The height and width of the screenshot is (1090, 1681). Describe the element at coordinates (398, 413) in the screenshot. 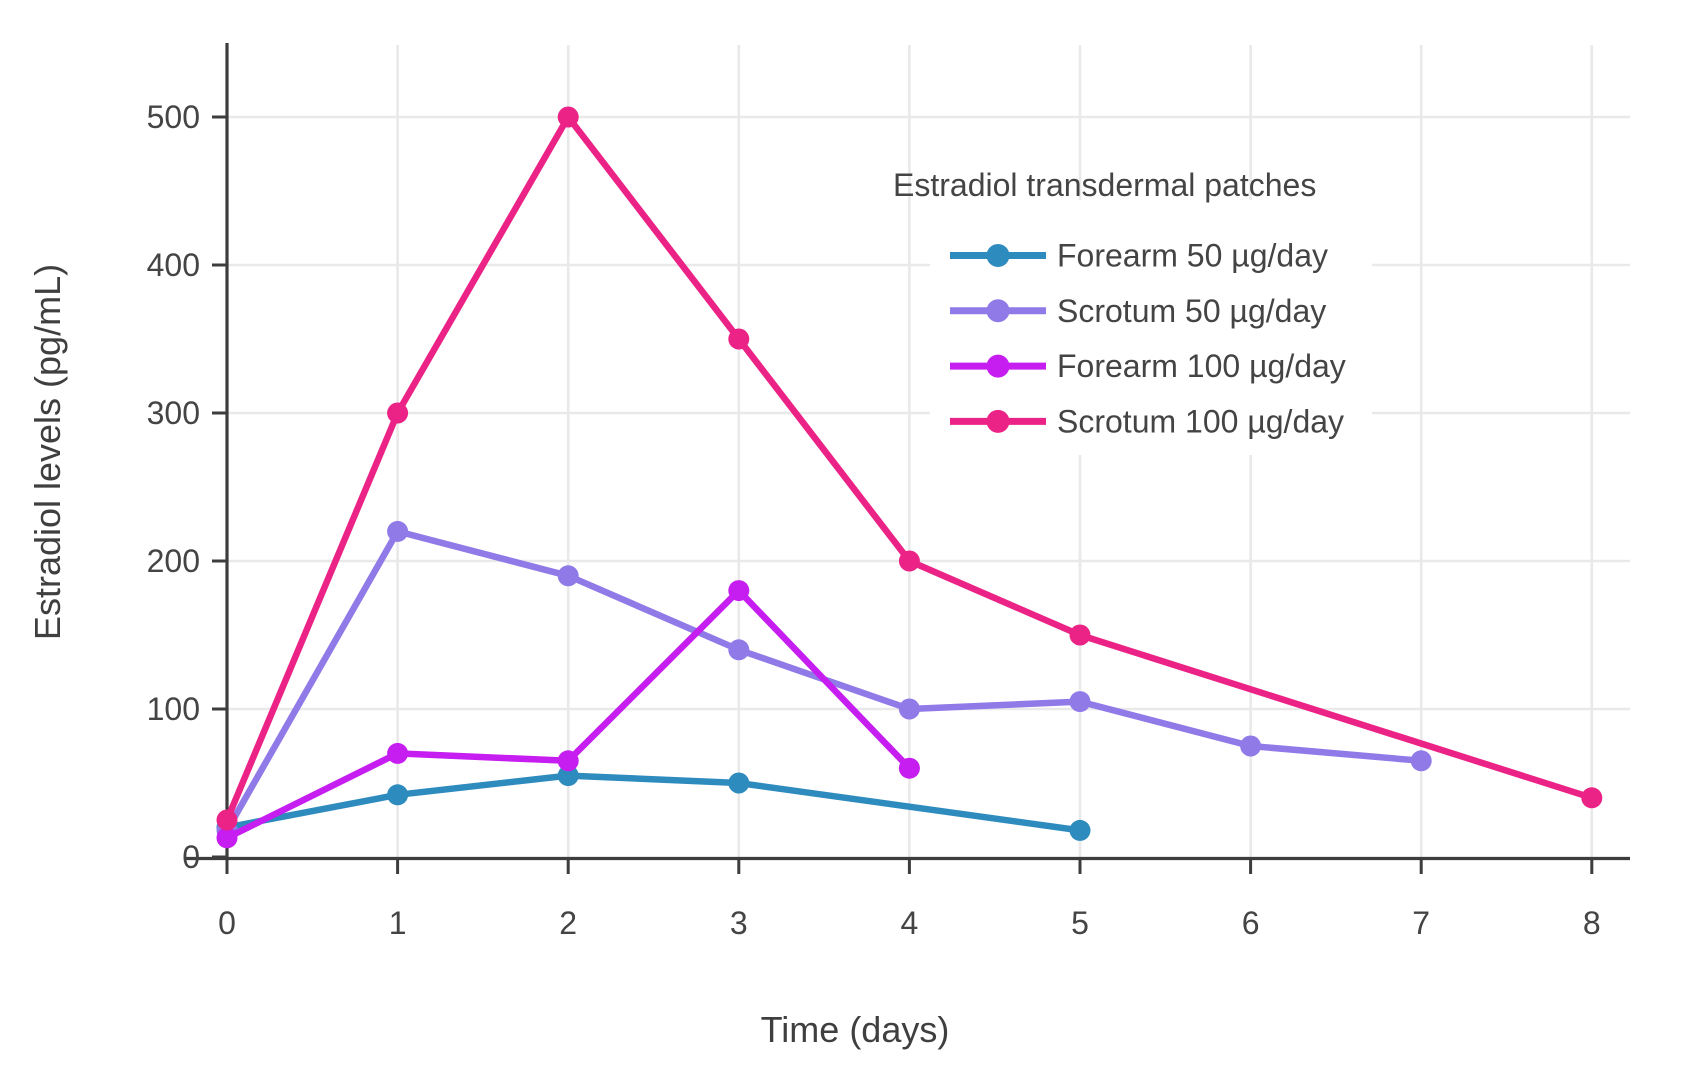

I see `data-point-scrotum-100-day1` at that location.